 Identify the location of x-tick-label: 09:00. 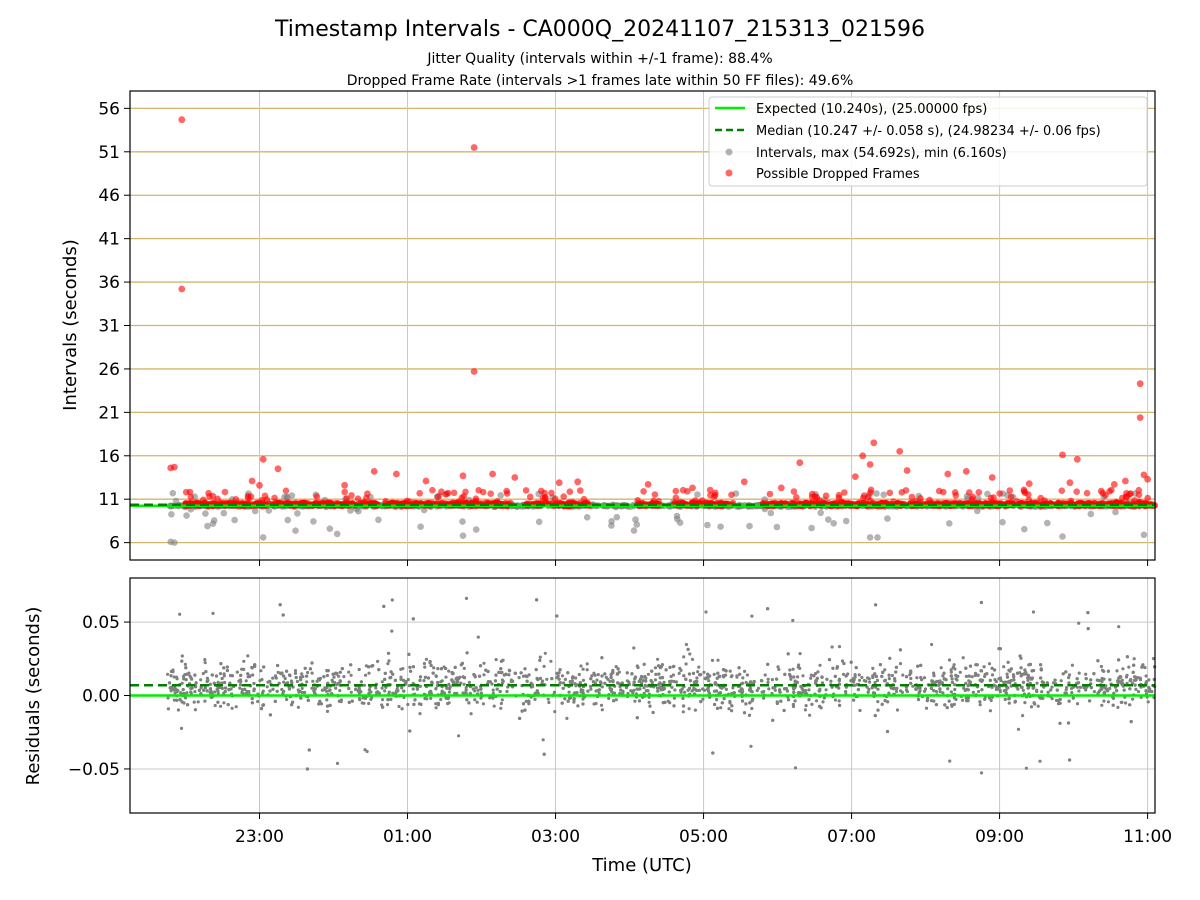
(999, 837).